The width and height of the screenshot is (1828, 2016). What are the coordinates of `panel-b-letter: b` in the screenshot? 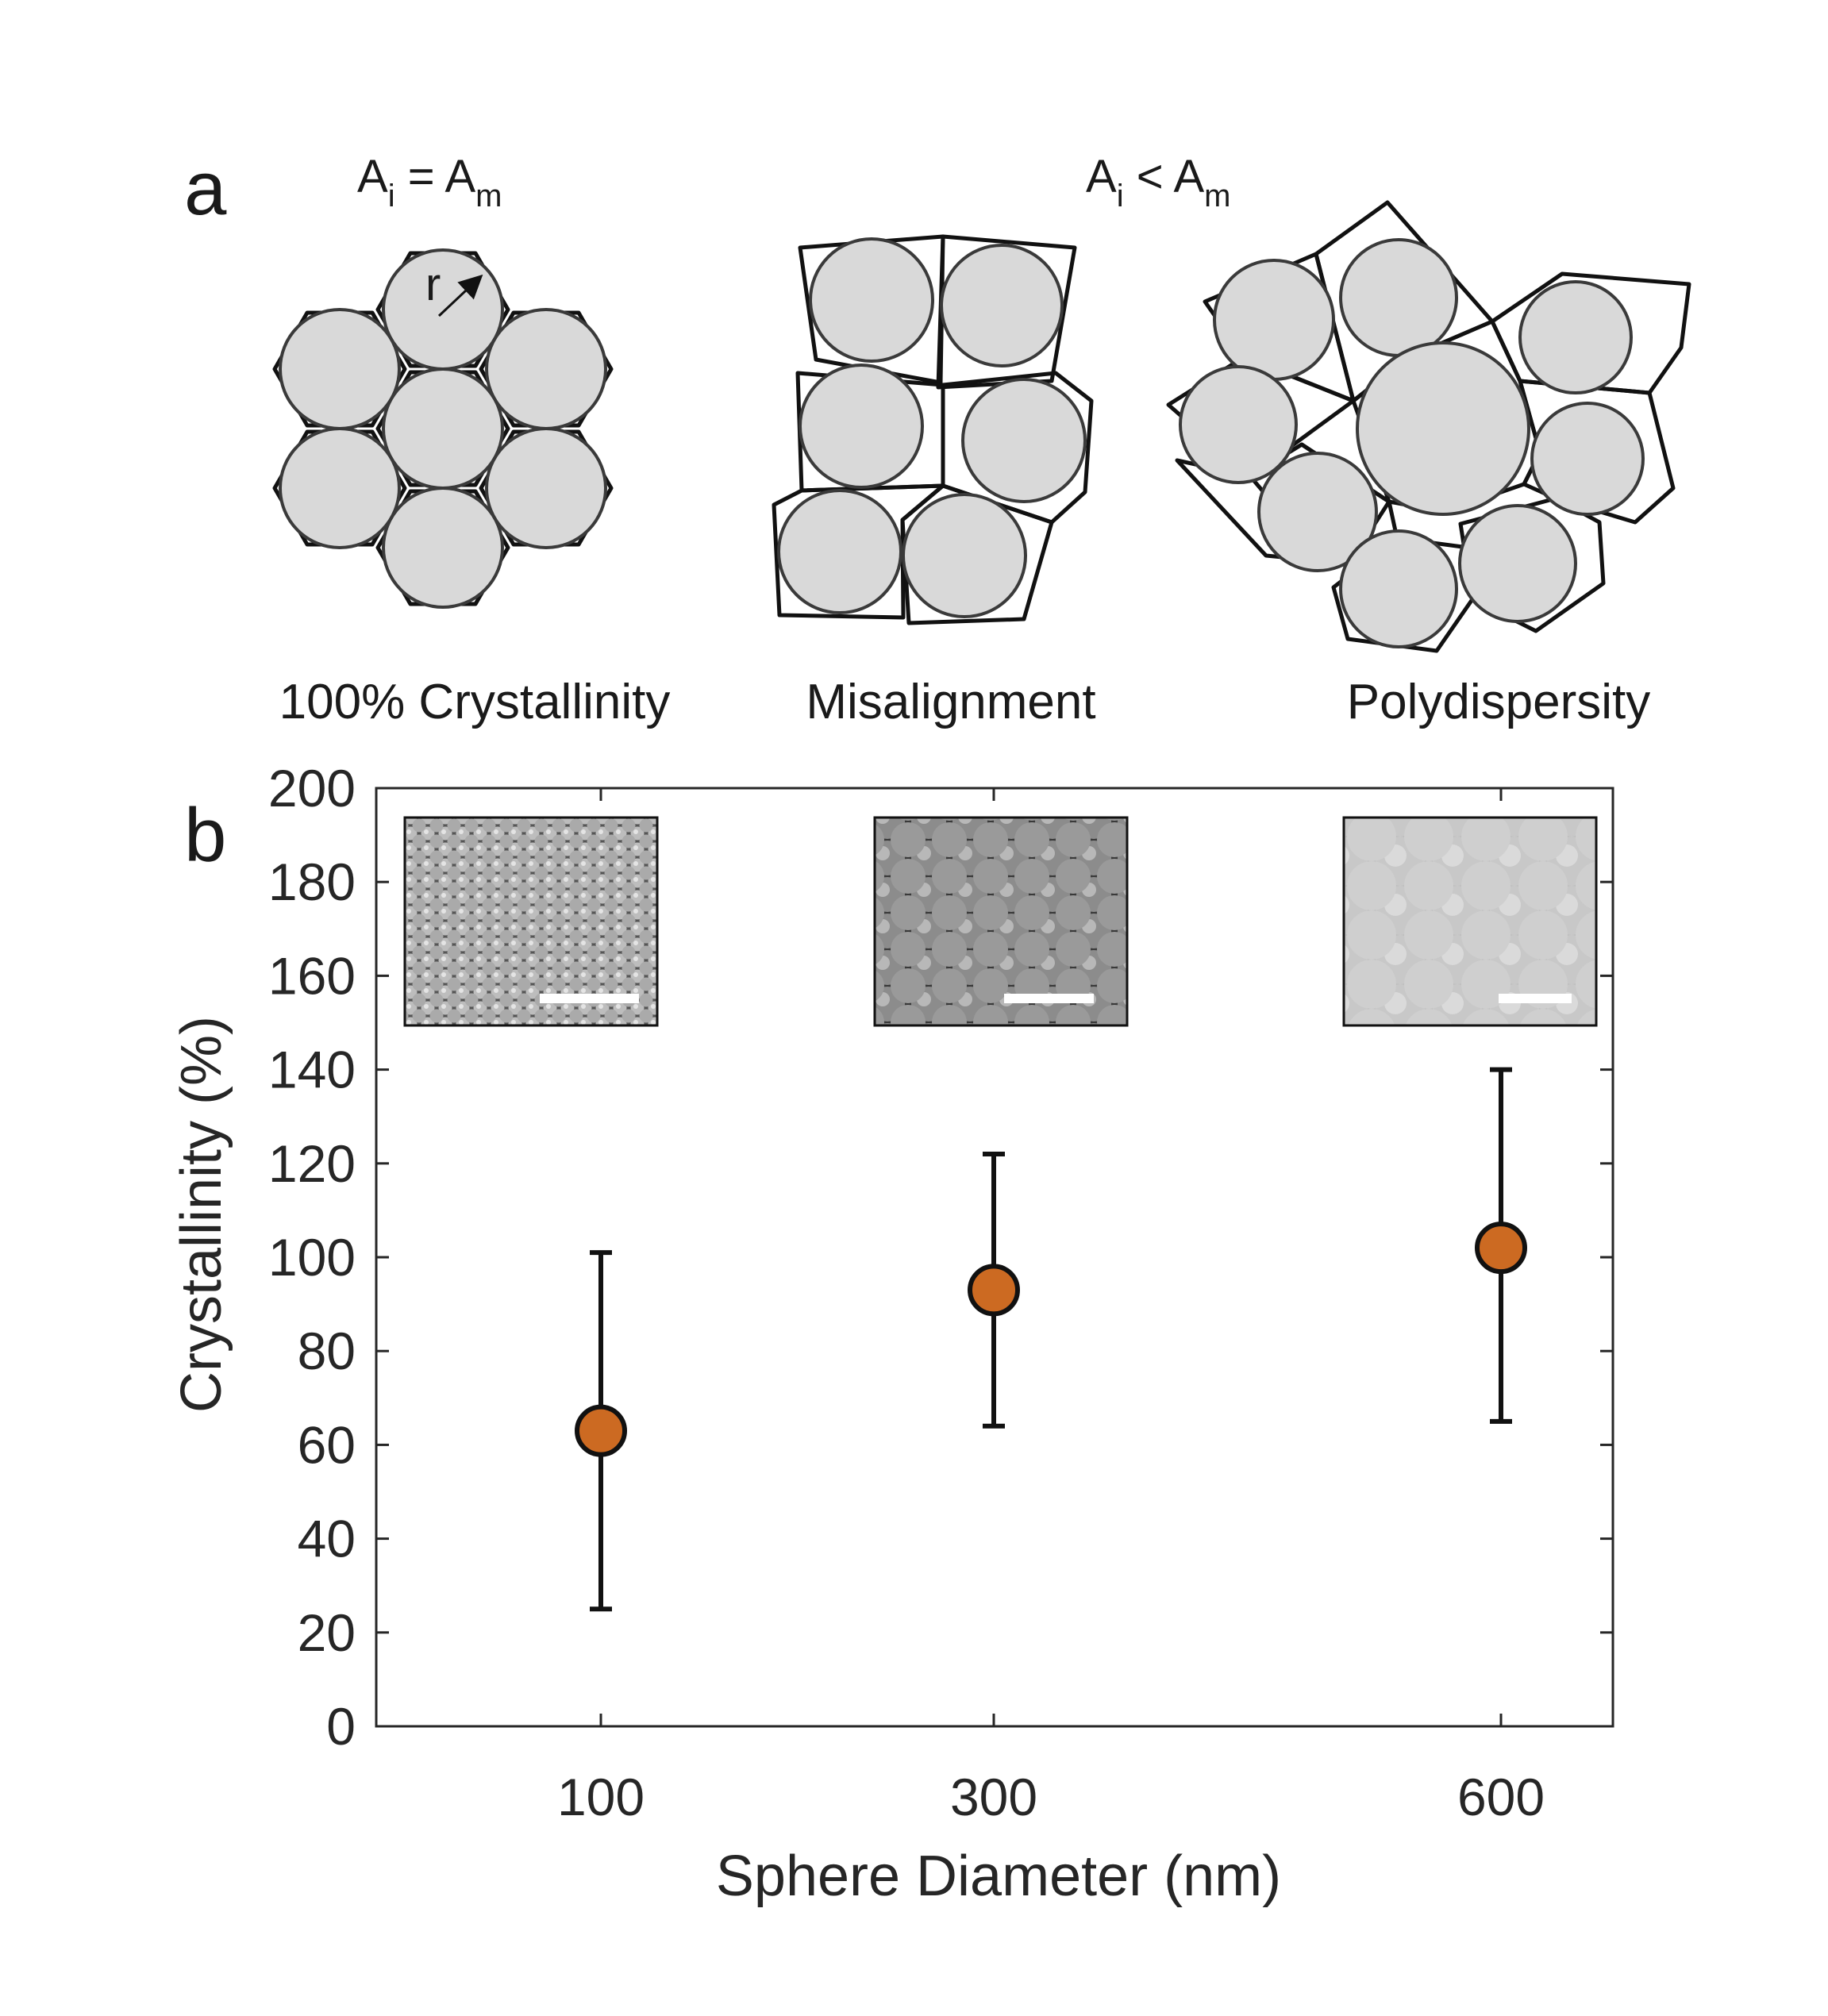 It's located at (205, 835).